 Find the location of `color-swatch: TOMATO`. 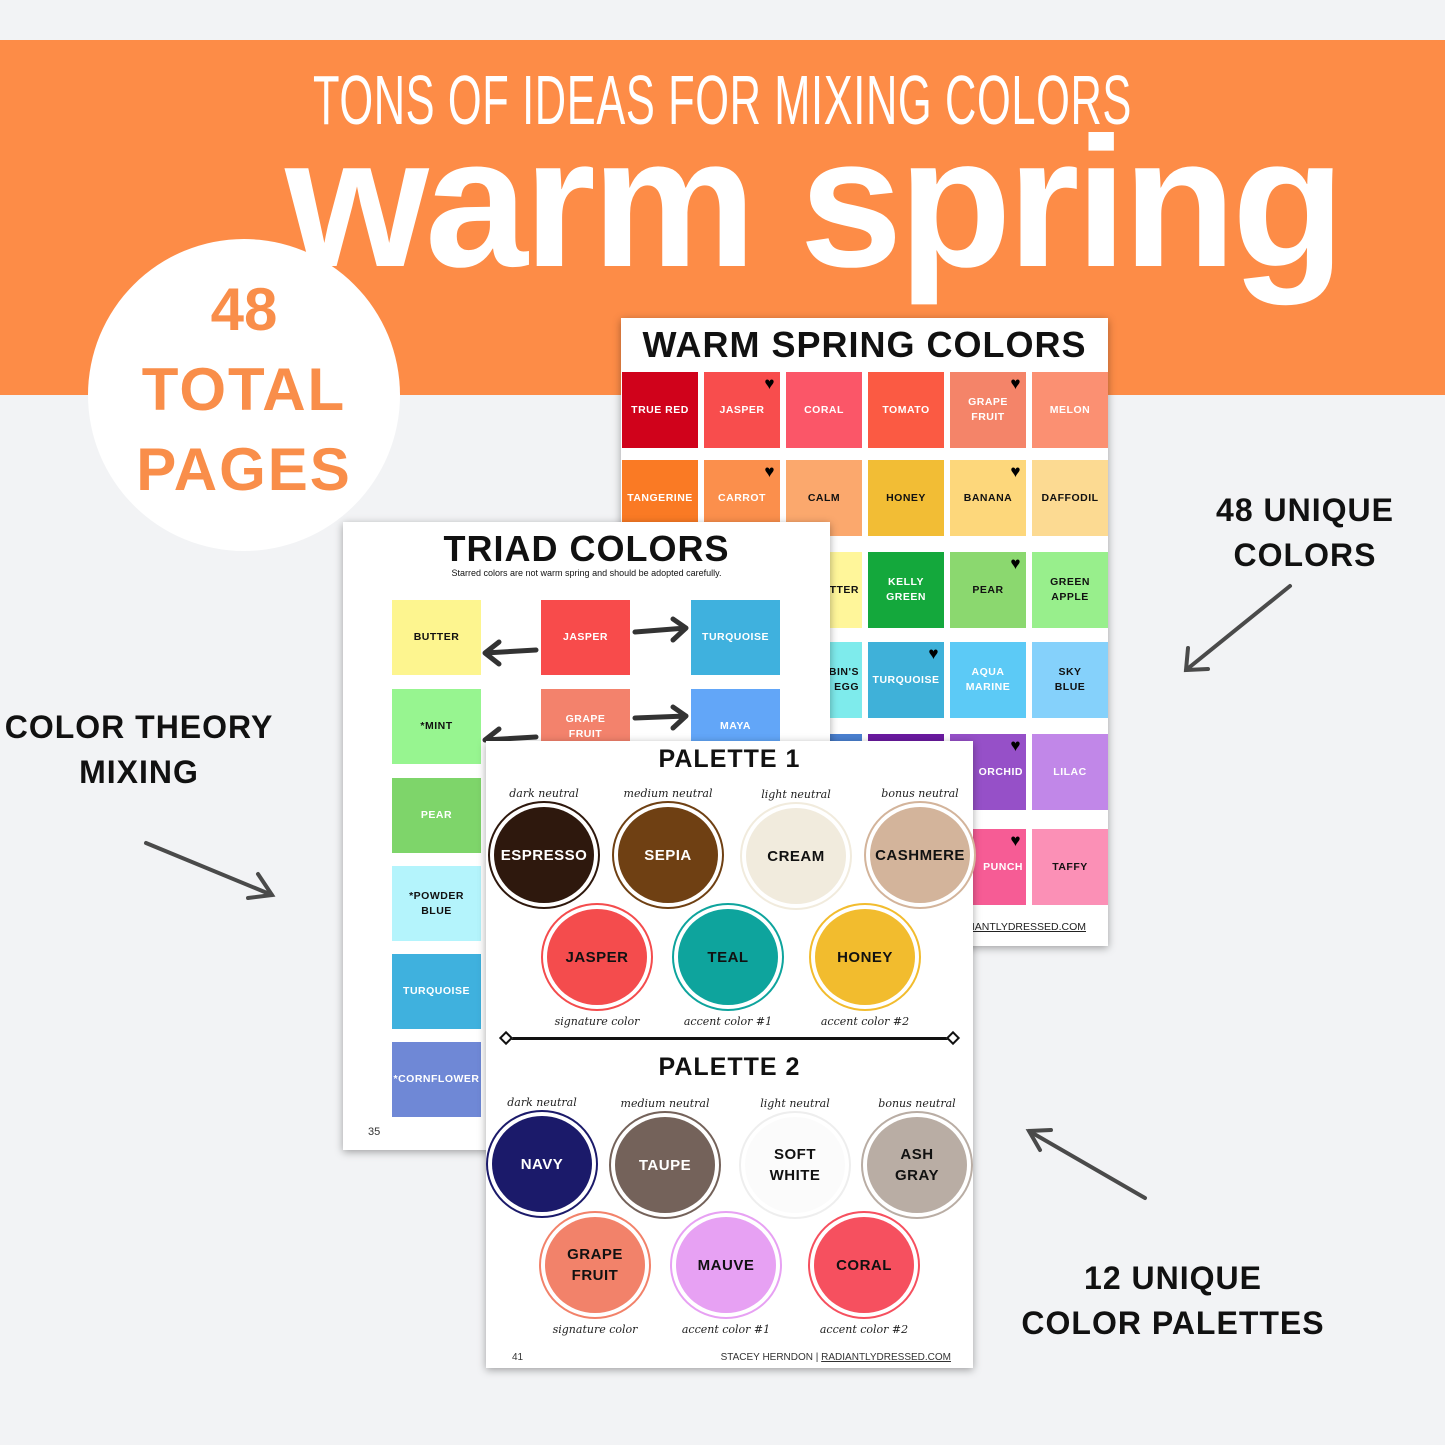

color-swatch: TOMATO is located at coordinates (906, 410).